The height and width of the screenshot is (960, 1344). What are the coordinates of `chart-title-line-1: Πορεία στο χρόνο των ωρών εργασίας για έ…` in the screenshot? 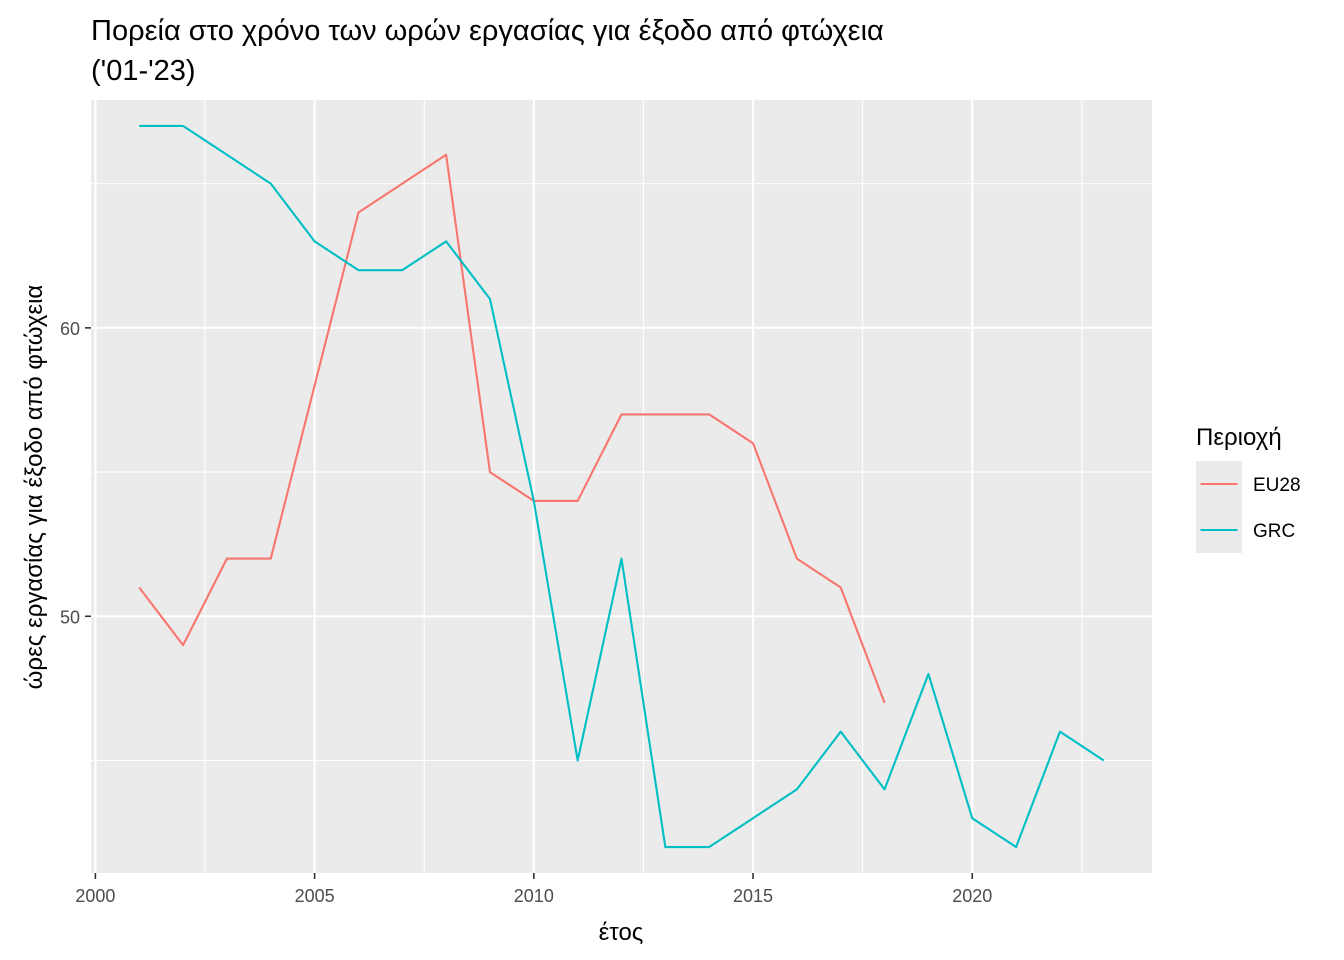 It's located at (487, 31).